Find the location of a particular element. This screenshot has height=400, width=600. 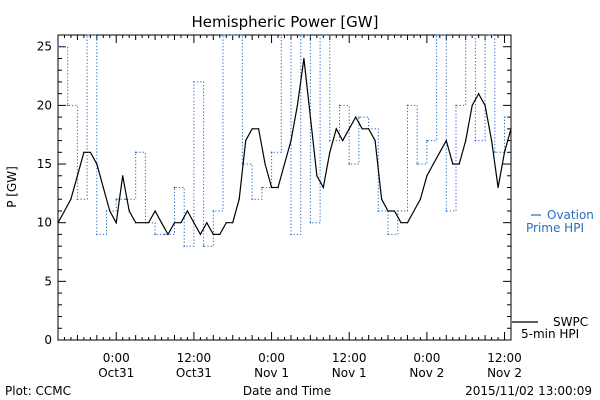

legend-ovation-line1: Ovation is located at coordinates (570, 215).